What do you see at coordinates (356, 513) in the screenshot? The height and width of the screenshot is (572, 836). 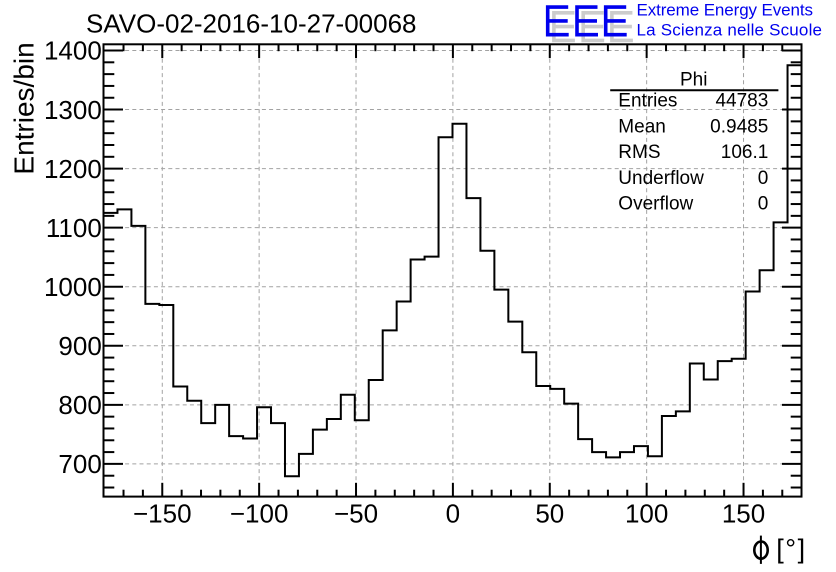 I see `svg-text: −50` at bounding box center [356, 513].